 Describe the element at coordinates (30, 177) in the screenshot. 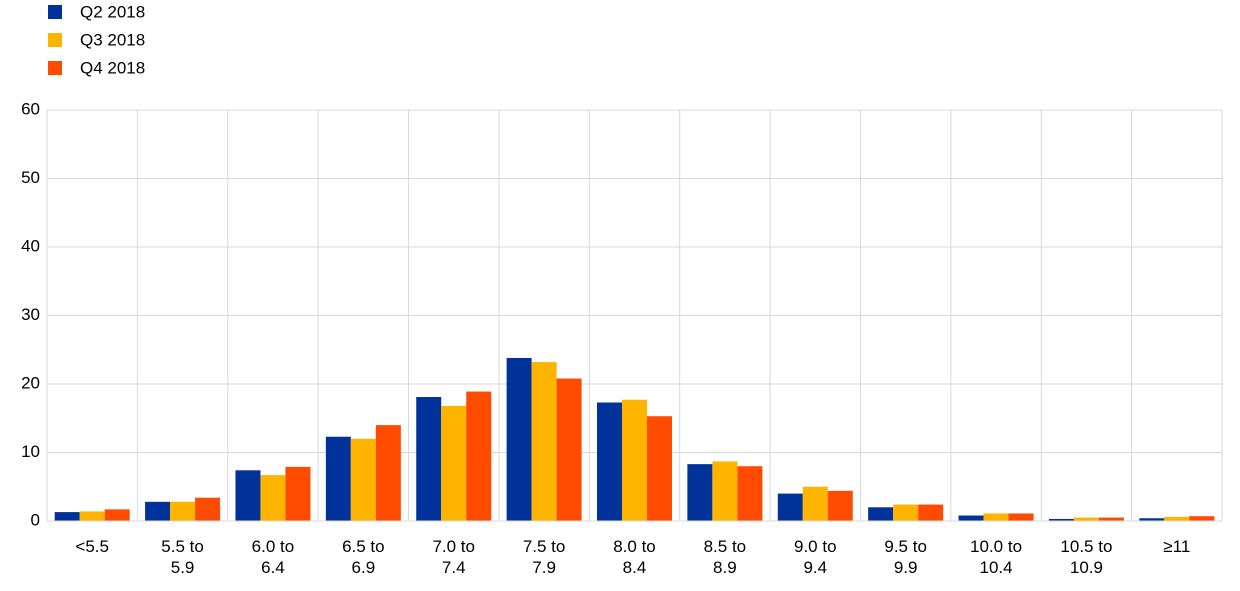

I see `y-tick-label: 50` at that location.